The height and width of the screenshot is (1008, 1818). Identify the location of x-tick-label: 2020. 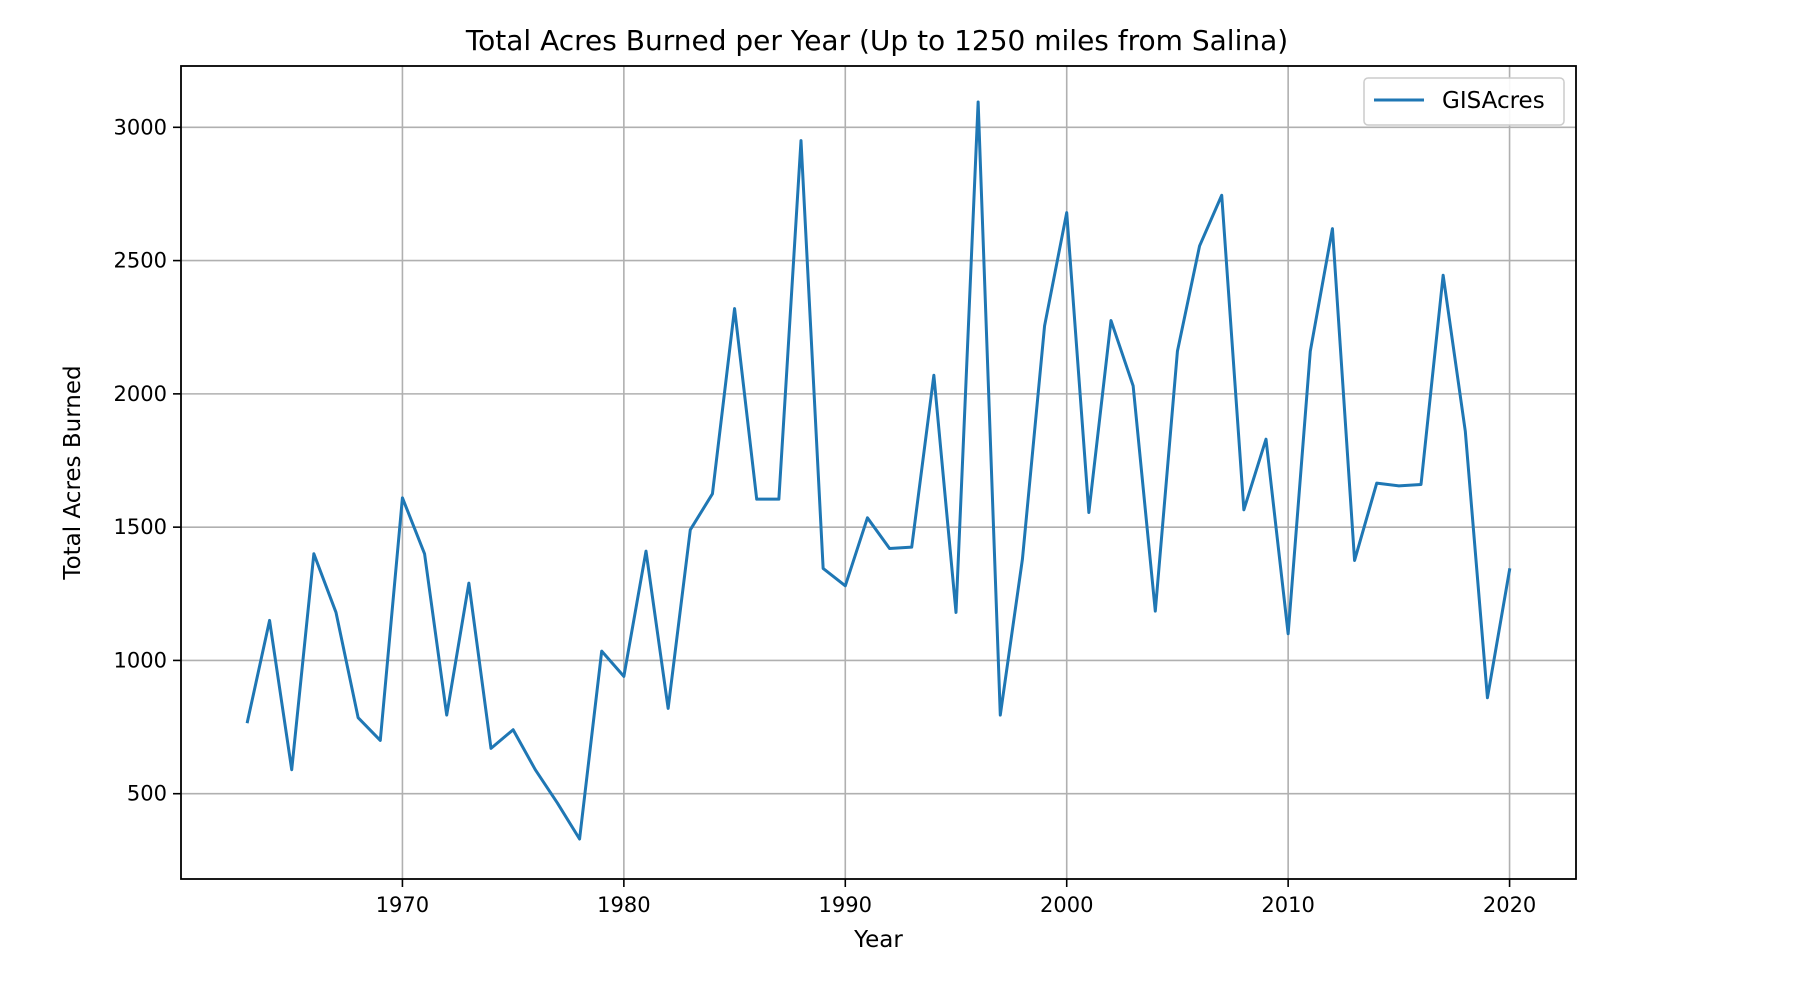
(1509, 905).